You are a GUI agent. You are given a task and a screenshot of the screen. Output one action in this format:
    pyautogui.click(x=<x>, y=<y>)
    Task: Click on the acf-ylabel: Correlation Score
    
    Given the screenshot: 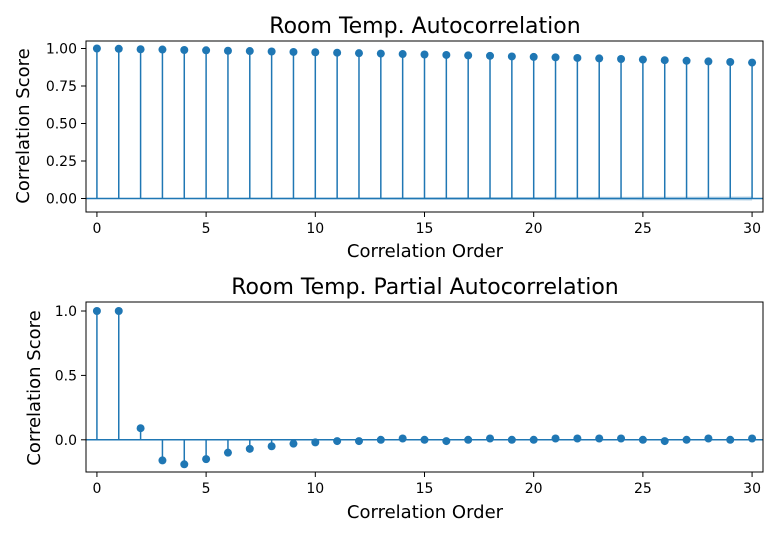 What is the action you would take?
    pyautogui.click(x=23, y=125)
    